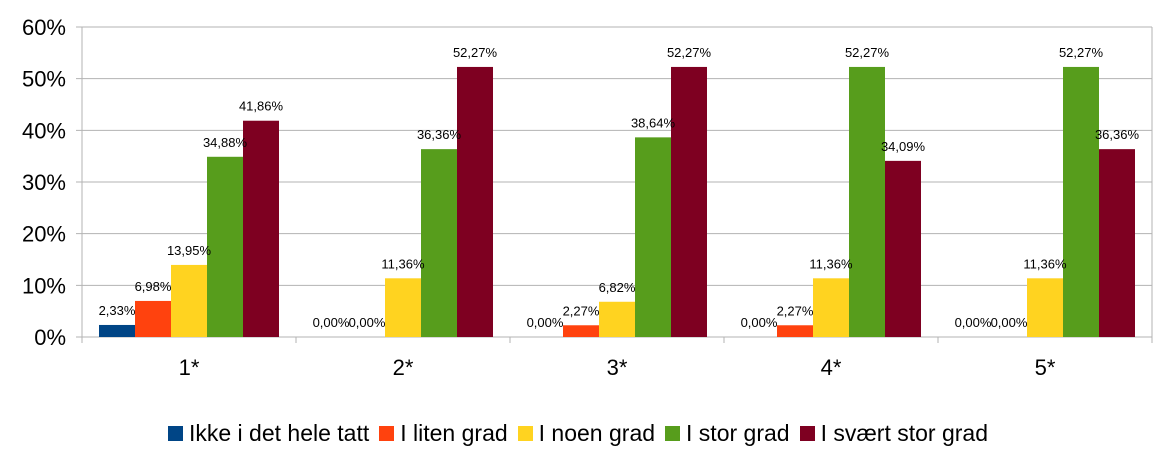  Describe the element at coordinates (903, 146) in the screenshot. I see `data-label: 34,09%` at that location.